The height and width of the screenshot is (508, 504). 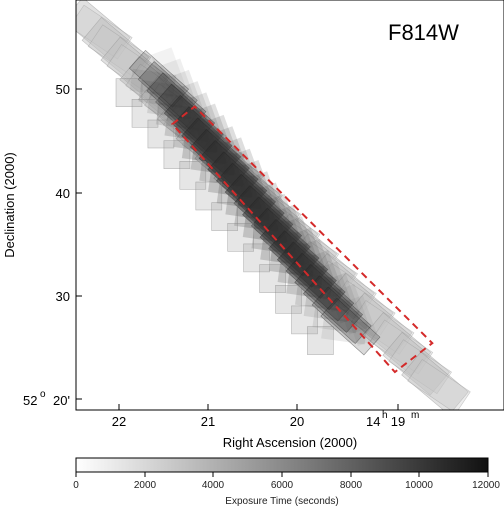 I want to click on x-tick-label: 22, so click(x=119, y=421).